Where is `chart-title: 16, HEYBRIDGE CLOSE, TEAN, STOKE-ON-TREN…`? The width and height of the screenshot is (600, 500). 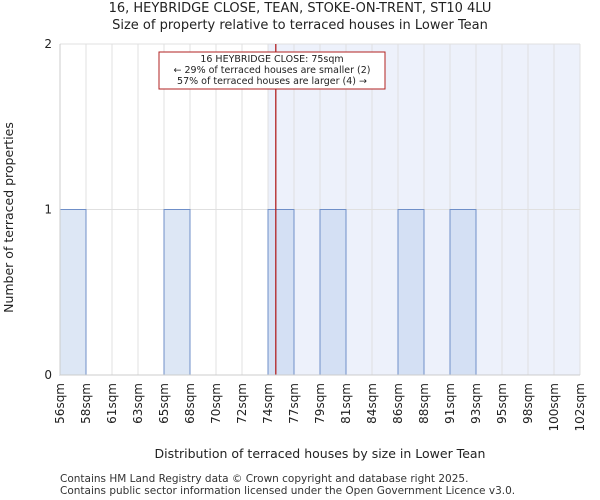 chart-title: 16, HEYBRIDGE CLOSE, TEAN, STOKE-ON-TREN… is located at coordinates (300, 8).